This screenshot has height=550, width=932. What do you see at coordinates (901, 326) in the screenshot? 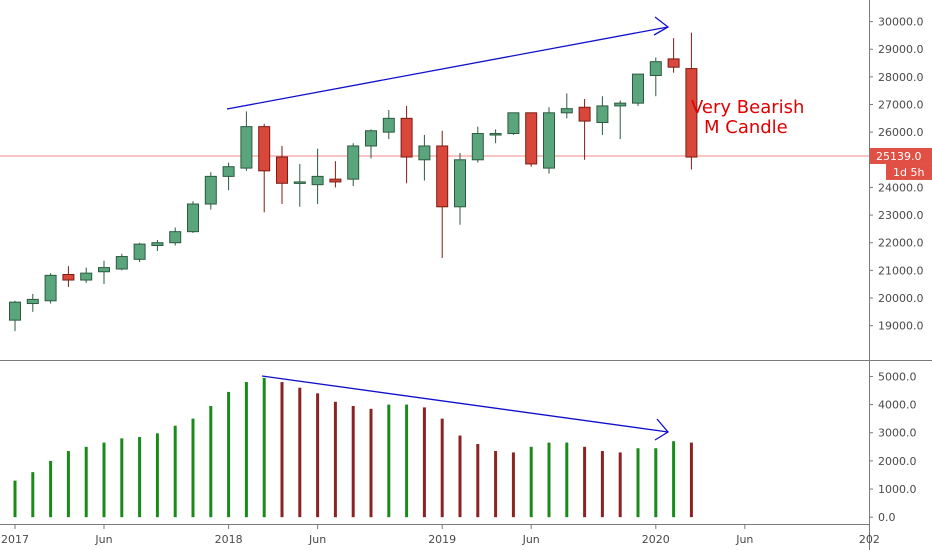
I see `price-tick-label: 19000.0` at bounding box center [901, 326].